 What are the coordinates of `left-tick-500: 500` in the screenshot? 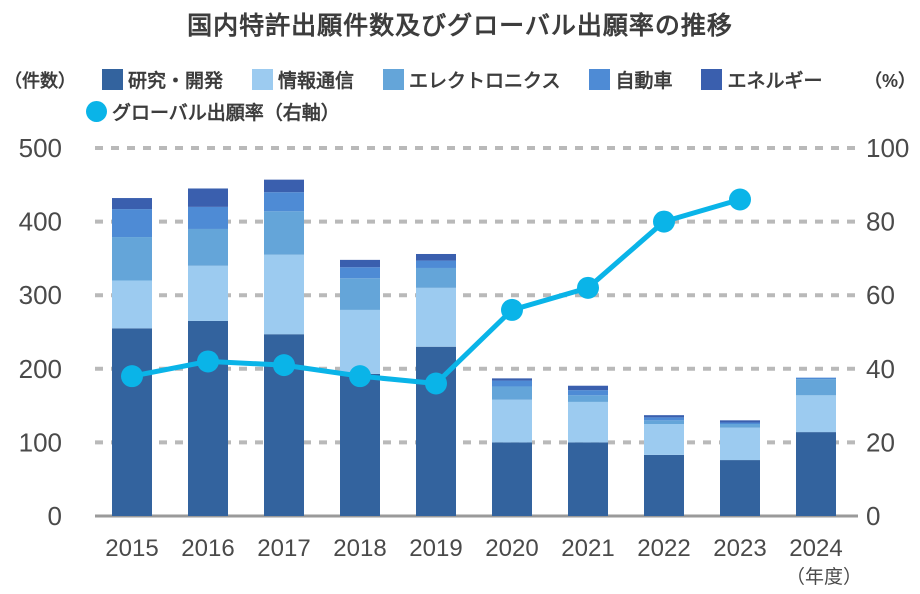 It's located at (40, 148).